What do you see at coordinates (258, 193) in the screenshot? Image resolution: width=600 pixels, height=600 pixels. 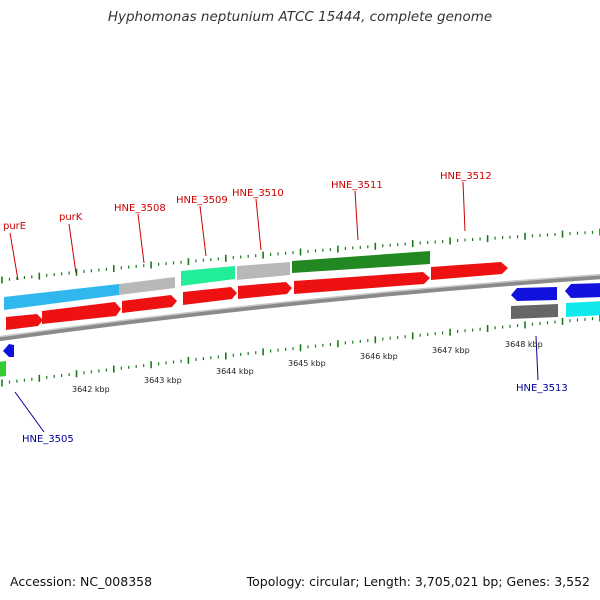 I see `label-HNE_3510: HNE_3510` at bounding box center [258, 193].